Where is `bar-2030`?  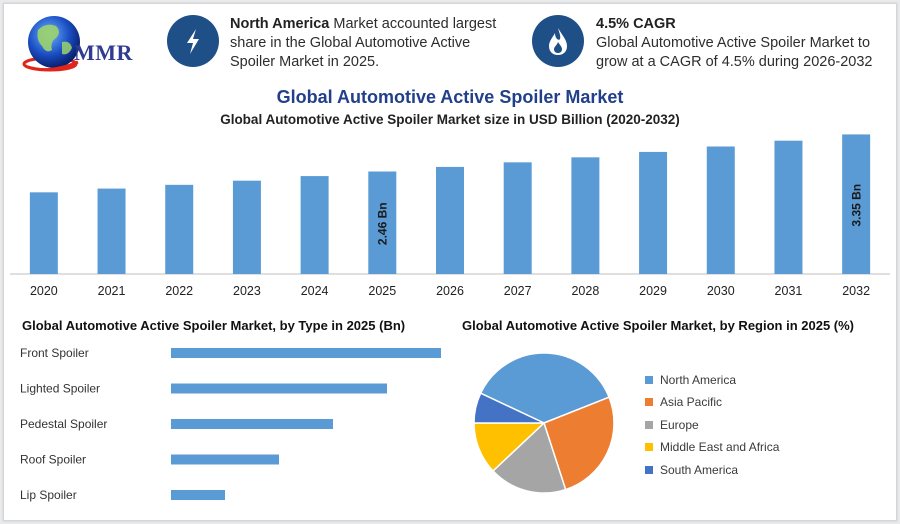
bar-2030 is located at coordinates (720, 210).